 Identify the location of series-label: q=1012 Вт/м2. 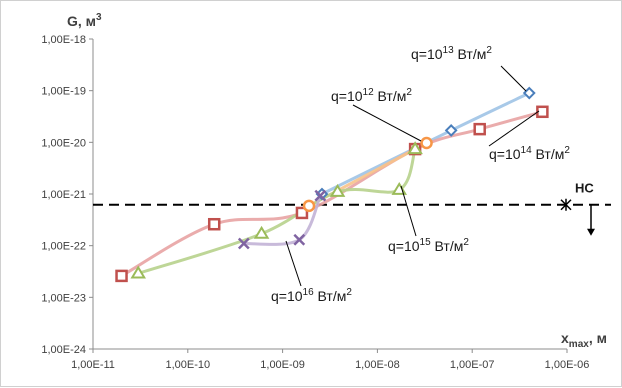
(371, 95).